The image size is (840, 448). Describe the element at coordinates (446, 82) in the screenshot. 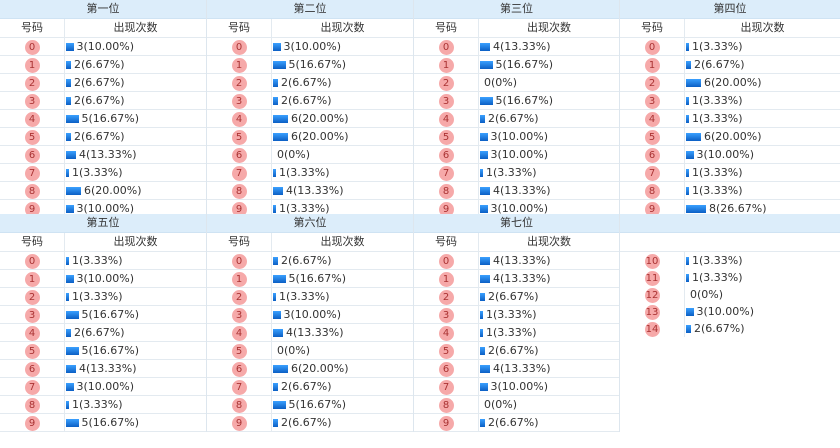

I see `number-cell: 2` at that location.